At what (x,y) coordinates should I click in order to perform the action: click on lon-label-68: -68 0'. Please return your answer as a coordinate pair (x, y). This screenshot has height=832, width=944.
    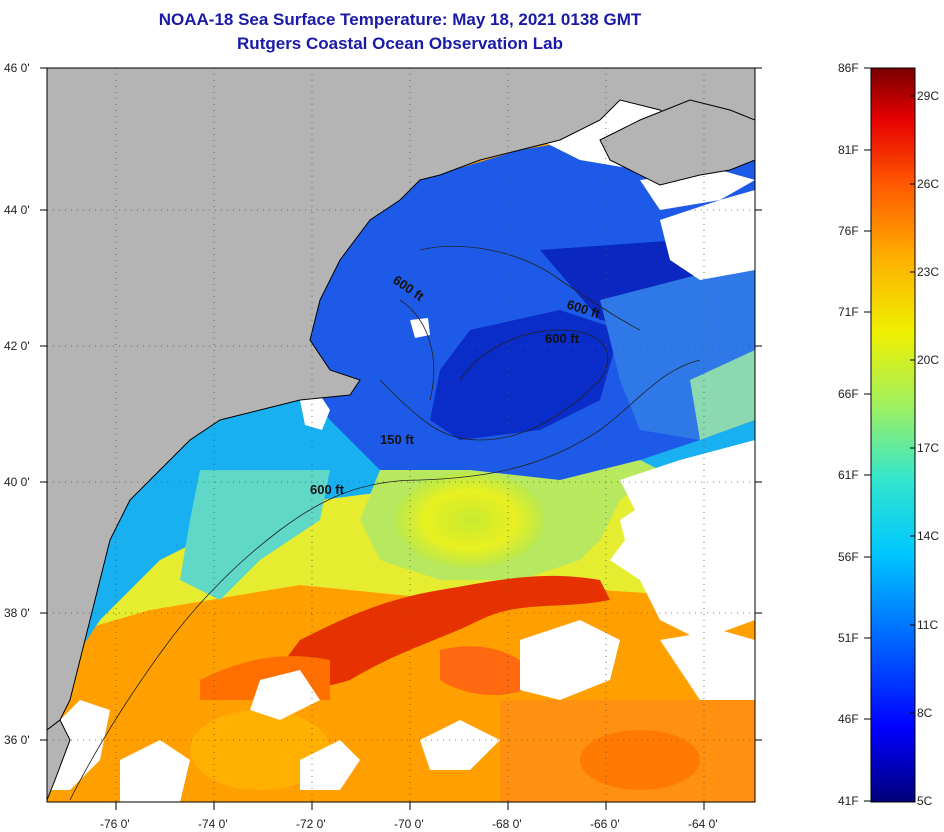
    Looking at the image, I should click on (507, 824).